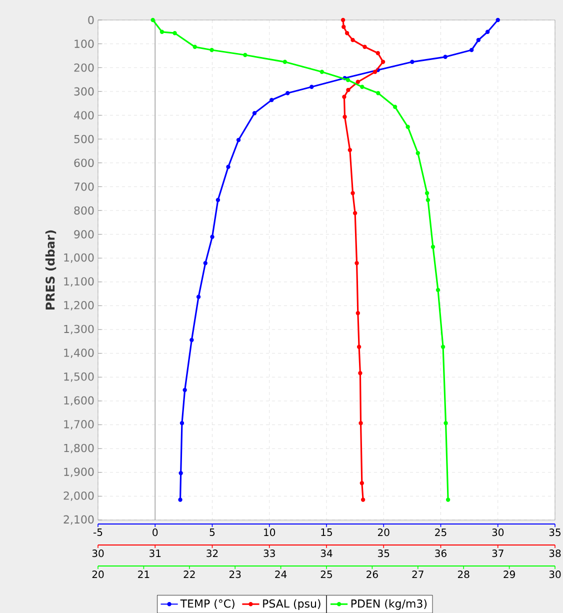 The height and width of the screenshot is (613, 563). What do you see at coordinates (418, 574) in the screenshot?
I see `x-tick-label: 27` at bounding box center [418, 574].